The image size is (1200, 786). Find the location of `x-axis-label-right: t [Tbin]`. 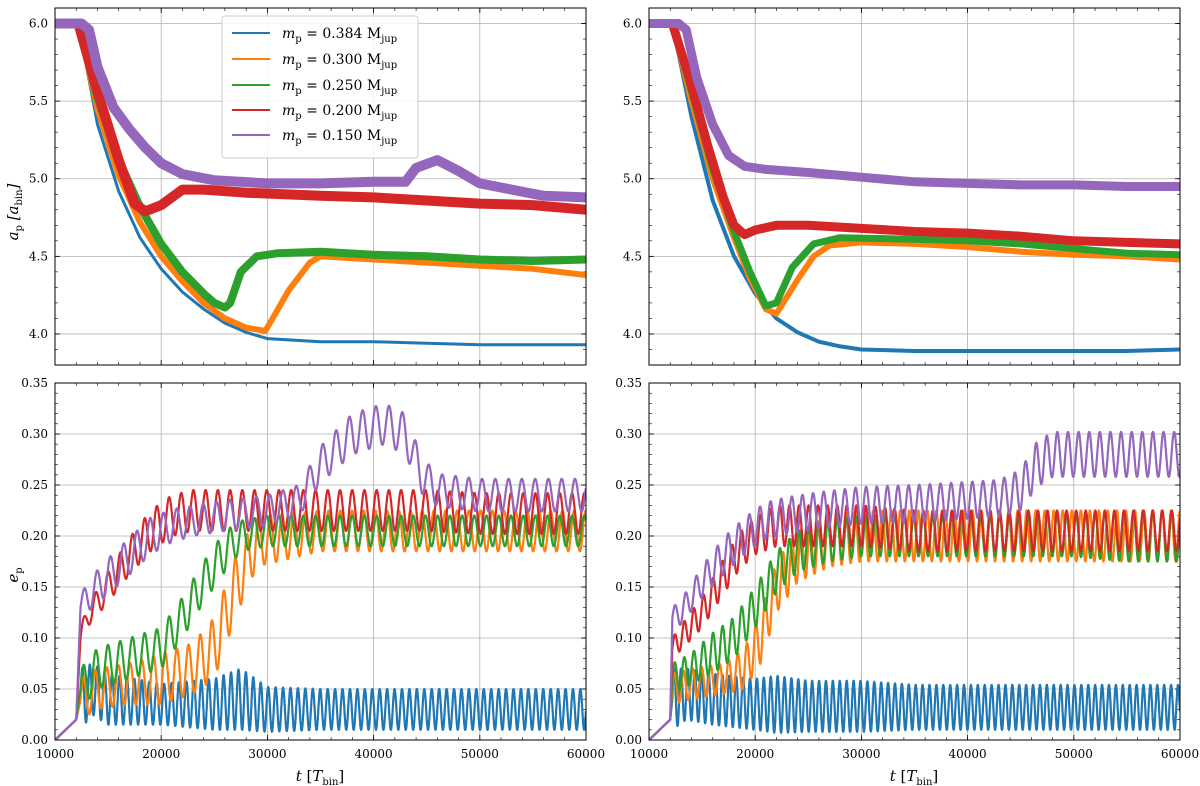

x-axis-label-right: t [Tbin] is located at coordinates (914, 776).